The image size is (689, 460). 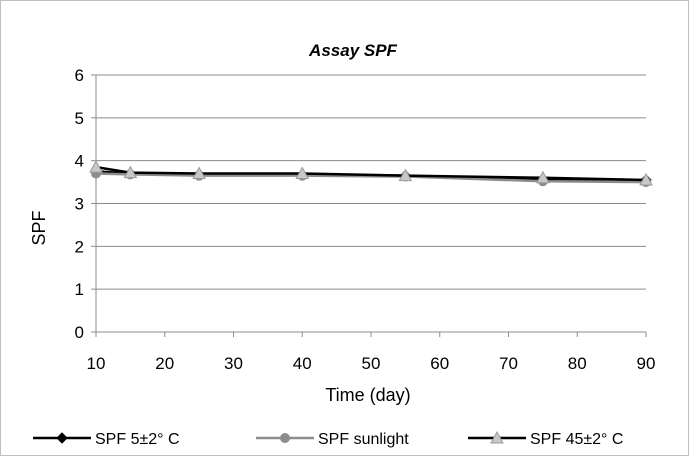 I want to click on series-line, so click(x=371, y=173).